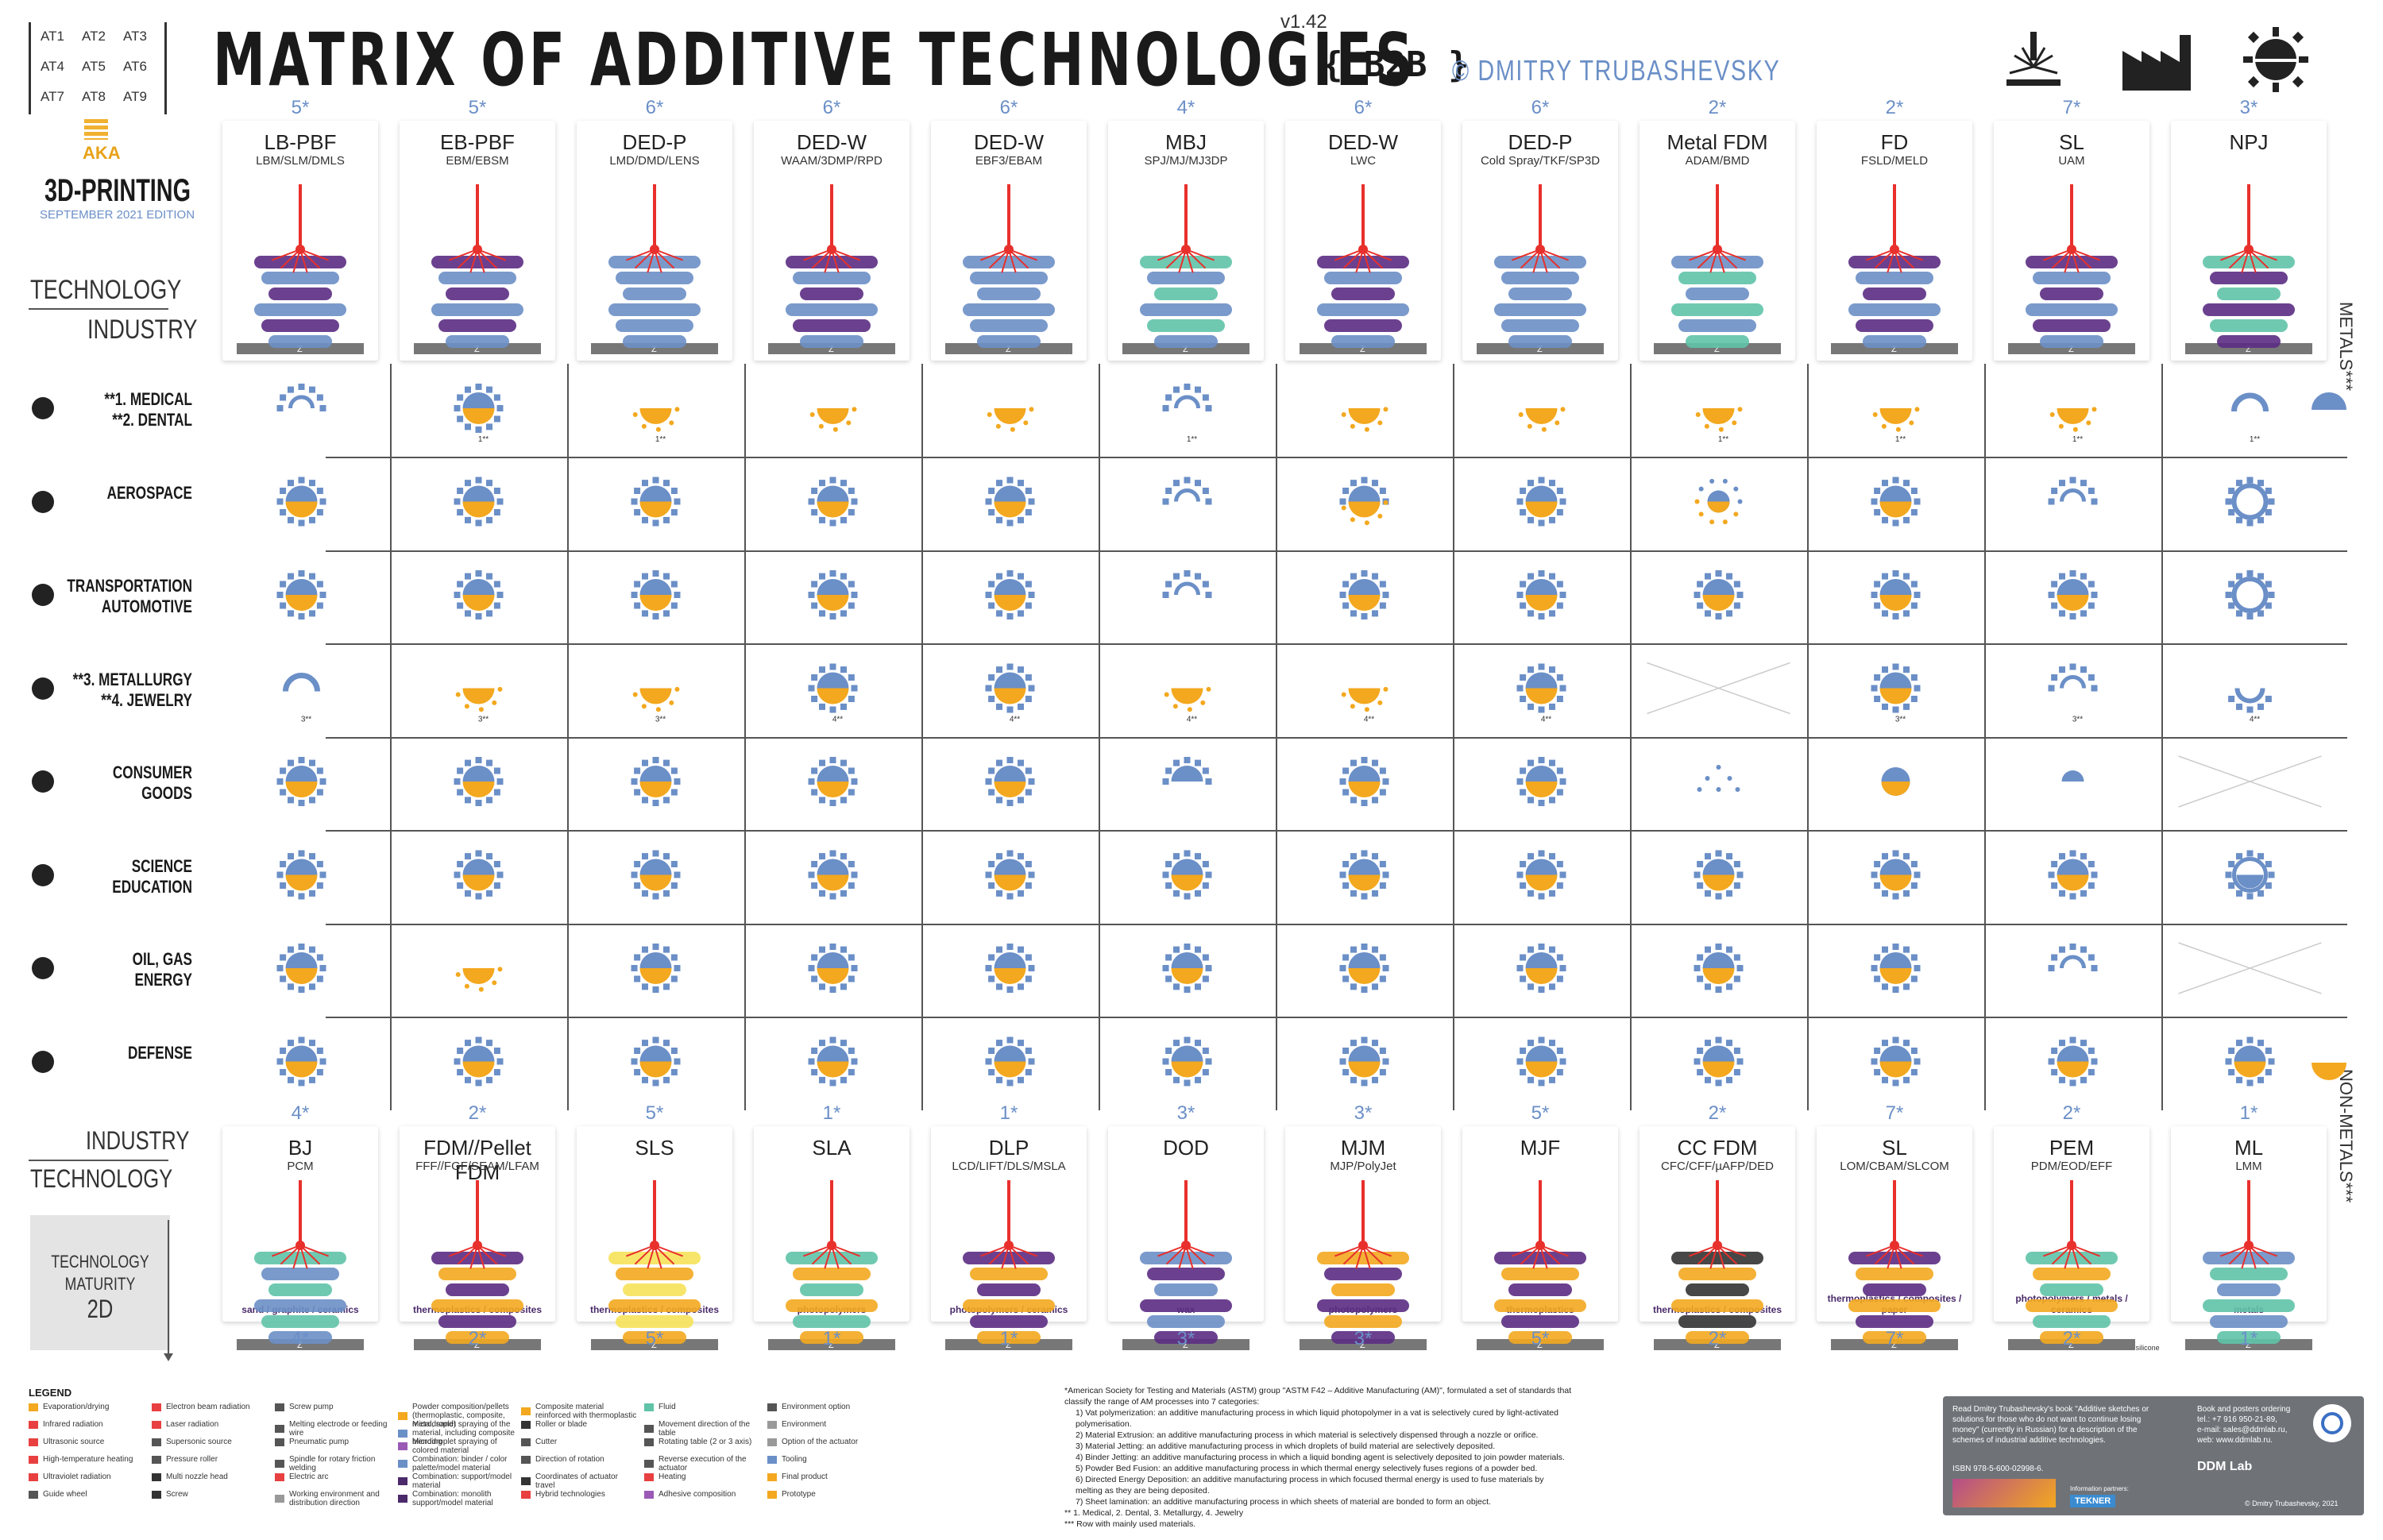 Image resolution: width=2383 pixels, height=1540 pixels. Describe the element at coordinates (830, 1476) in the screenshot. I see `legend-item: Final product` at that location.